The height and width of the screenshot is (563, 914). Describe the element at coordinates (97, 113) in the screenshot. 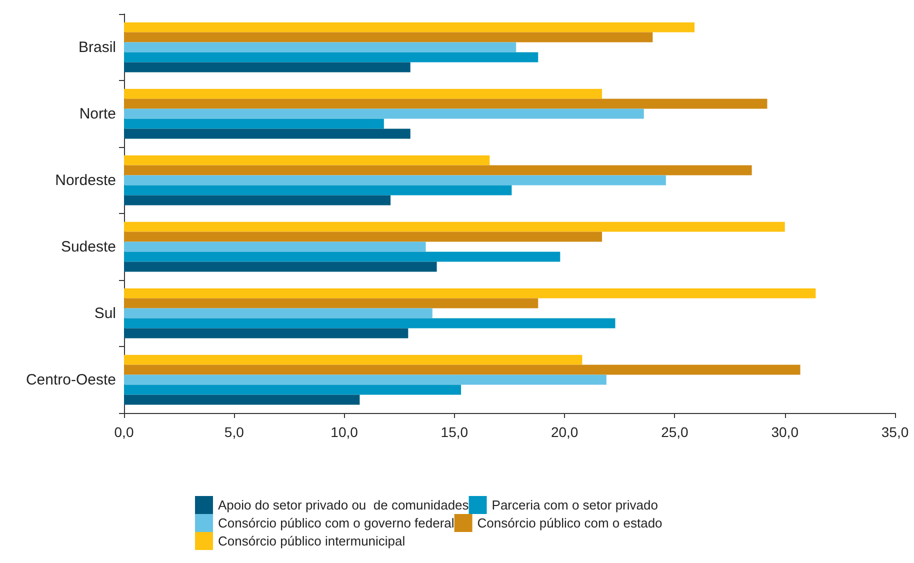

I see `y-tick-label: Norte` at that location.